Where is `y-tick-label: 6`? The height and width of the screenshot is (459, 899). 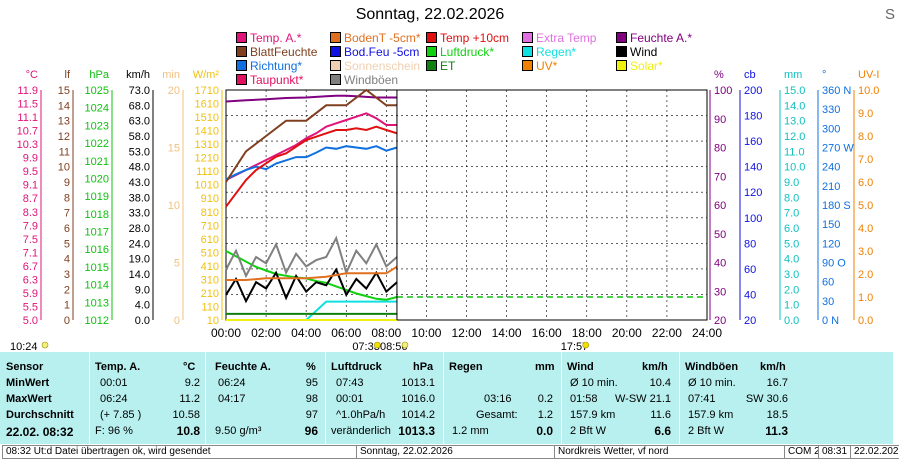 y-tick-label: 6 is located at coordinates (67, 229).